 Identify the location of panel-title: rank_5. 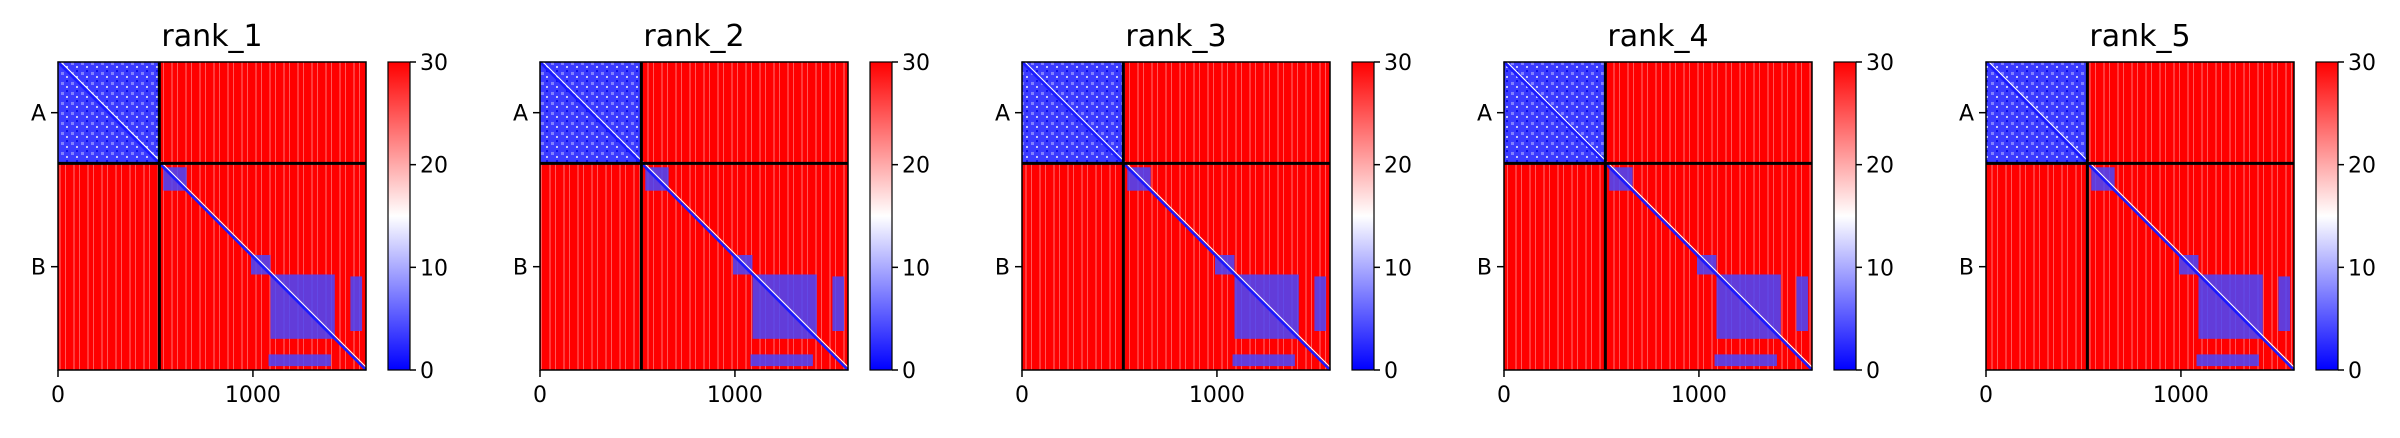
(2139, 36).